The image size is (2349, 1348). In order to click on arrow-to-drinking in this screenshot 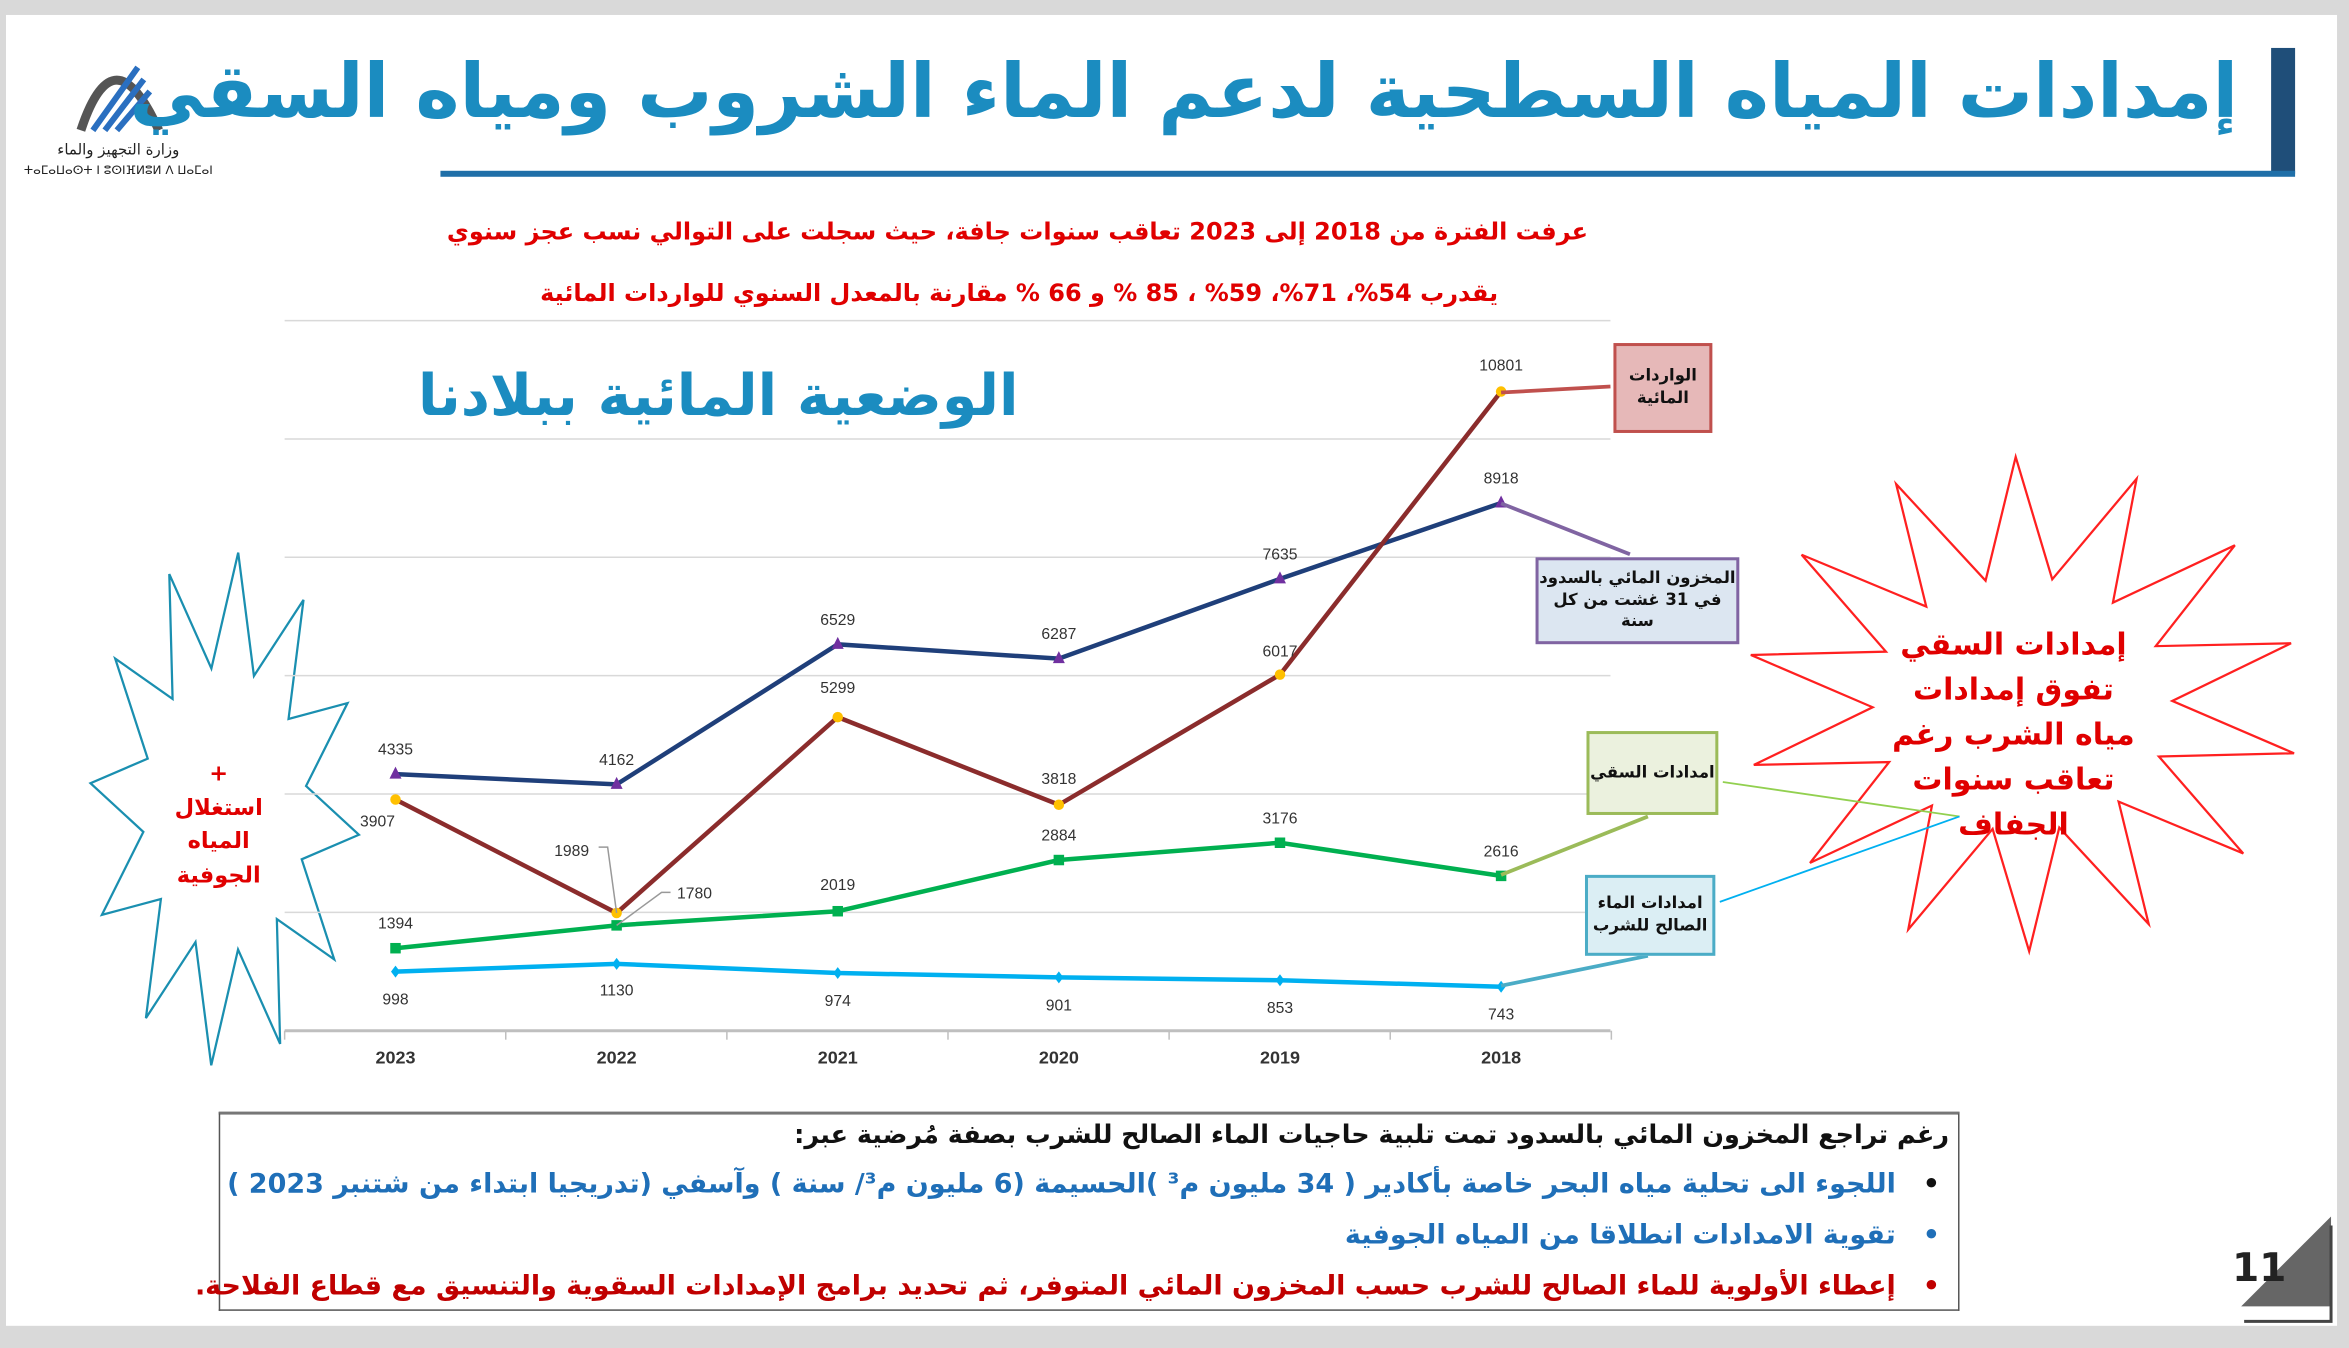, I will do `click(1839, 859)`.